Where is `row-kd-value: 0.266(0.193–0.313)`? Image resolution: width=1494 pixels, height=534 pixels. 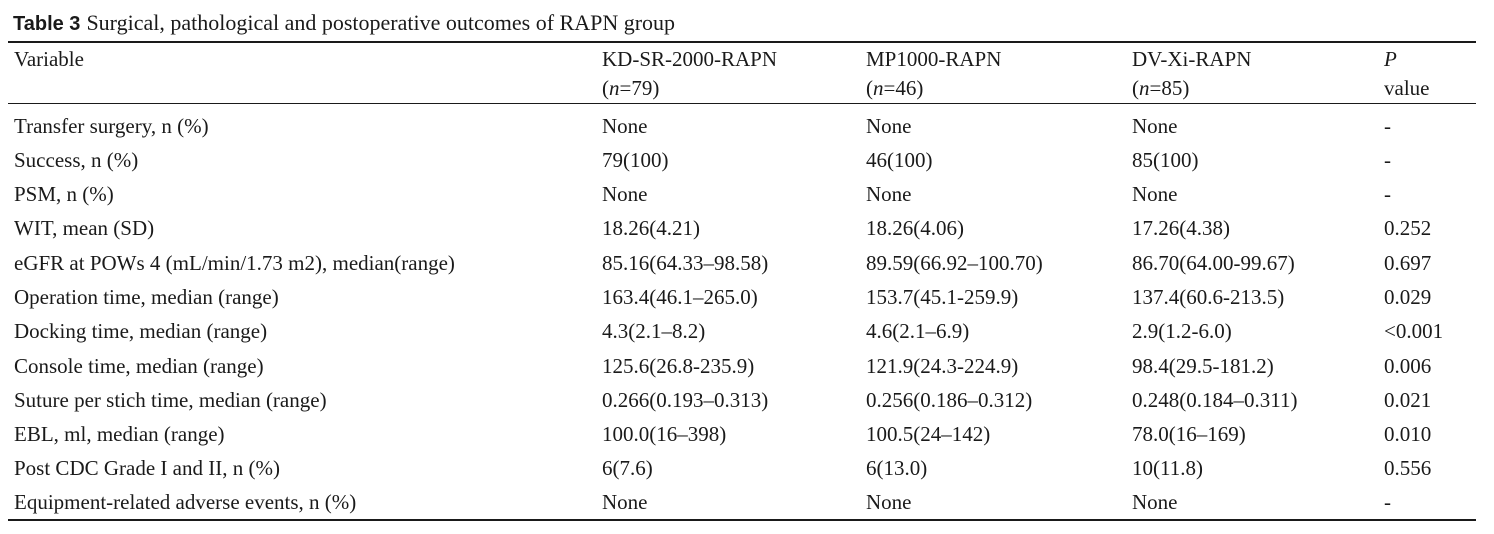
row-kd-value: 0.266(0.193–0.313) is located at coordinates (685, 400).